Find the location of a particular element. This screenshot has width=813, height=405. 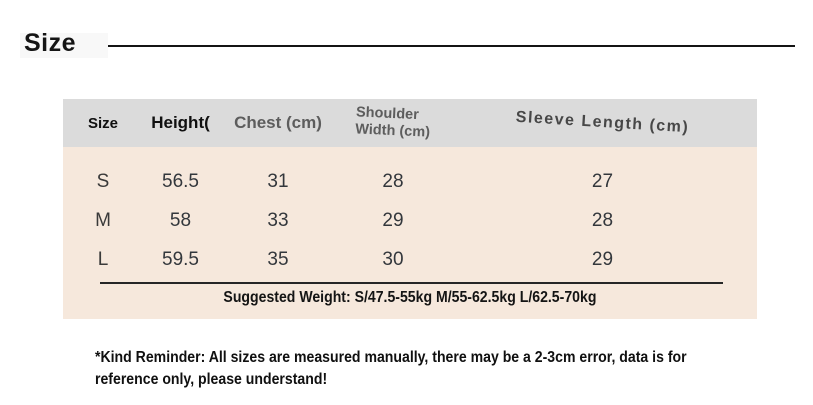

header-shoulder-line2: Width (cm) is located at coordinates (392, 131).